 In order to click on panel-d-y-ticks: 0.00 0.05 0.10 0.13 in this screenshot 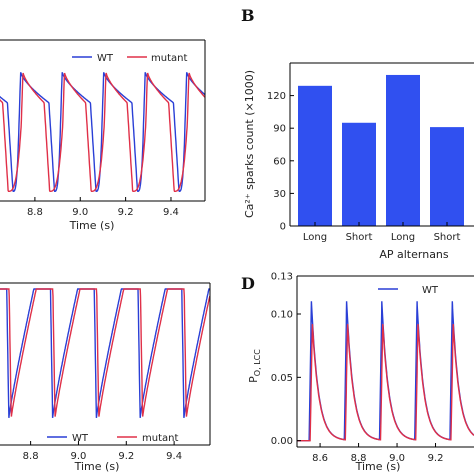, I will do `click(286, 359)`.